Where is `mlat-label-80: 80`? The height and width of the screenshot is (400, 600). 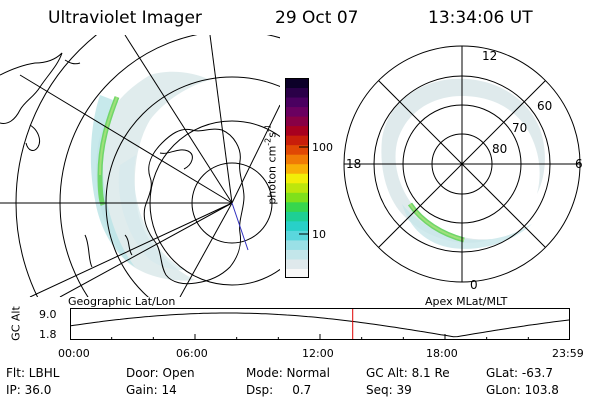 mlat-label-80: 80 is located at coordinates (500, 149).